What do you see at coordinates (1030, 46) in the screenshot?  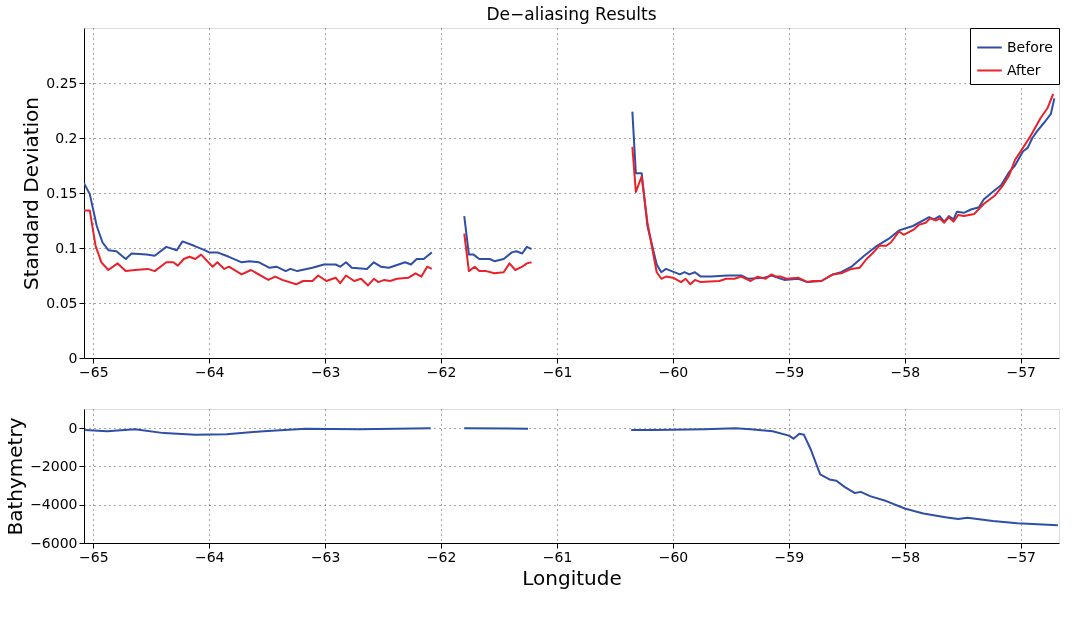 I see `legend-label: Before` at bounding box center [1030, 46].